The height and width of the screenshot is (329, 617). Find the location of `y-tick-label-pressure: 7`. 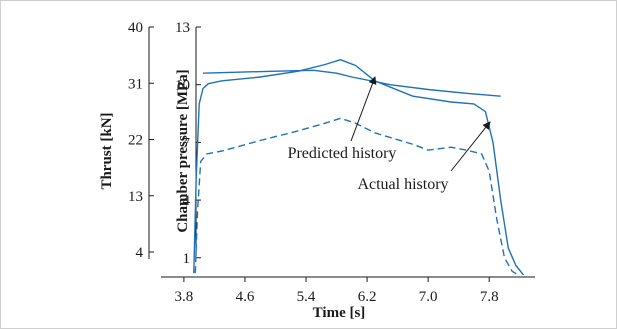

y-tick-label-pressure: 7 is located at coordinates (187, 143).